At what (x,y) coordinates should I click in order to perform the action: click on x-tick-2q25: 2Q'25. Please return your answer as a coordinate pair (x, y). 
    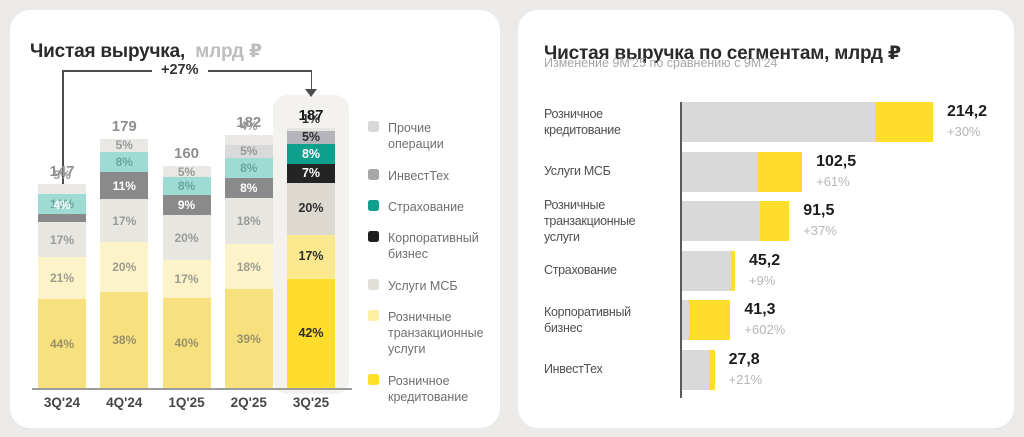
    Looking at the image, I should click on (248, 402).